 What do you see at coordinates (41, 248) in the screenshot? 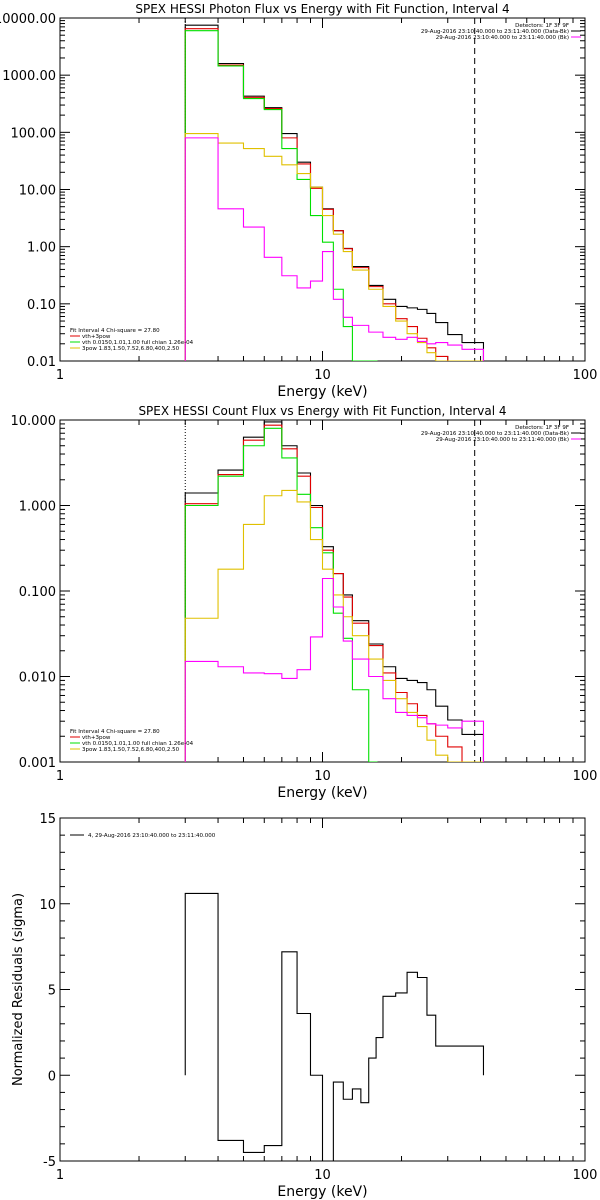
I see `y-tick-label: 1.00` at bounding box center [41, 248].